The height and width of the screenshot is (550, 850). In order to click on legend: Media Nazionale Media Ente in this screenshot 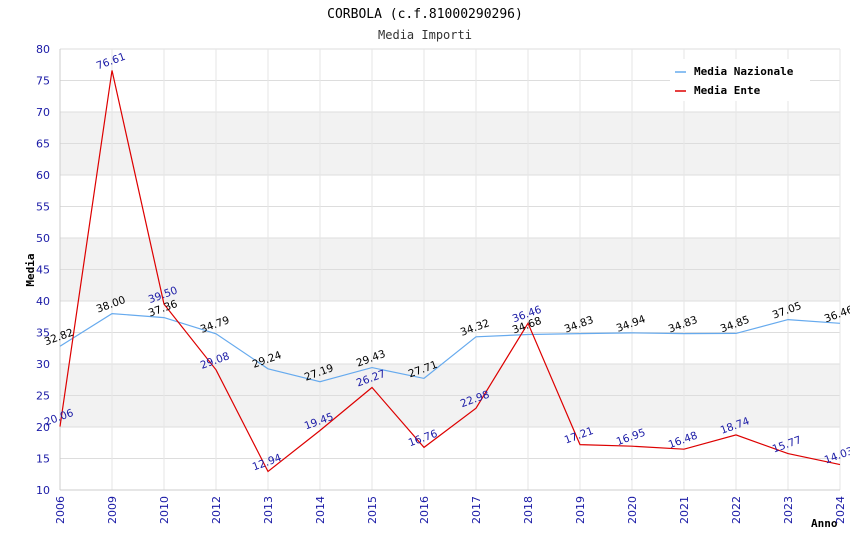, I will do `click(740, 80)`.